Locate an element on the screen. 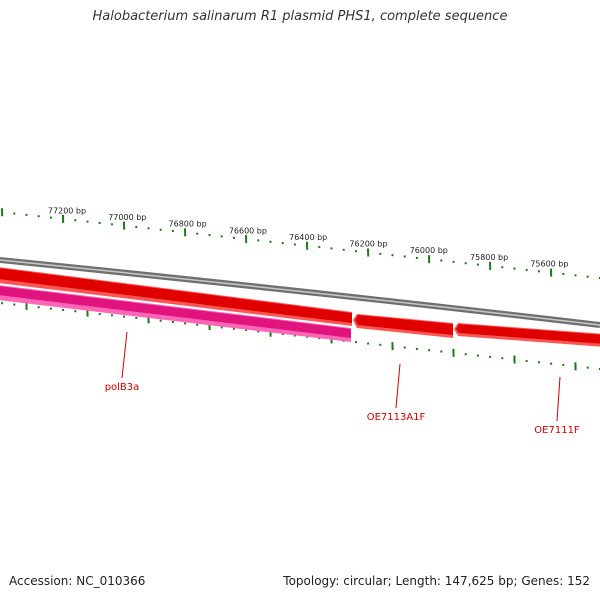 This screenshot has height=600, width=600. ruler-label: 76800 bp is located at coordinates (188, 224).